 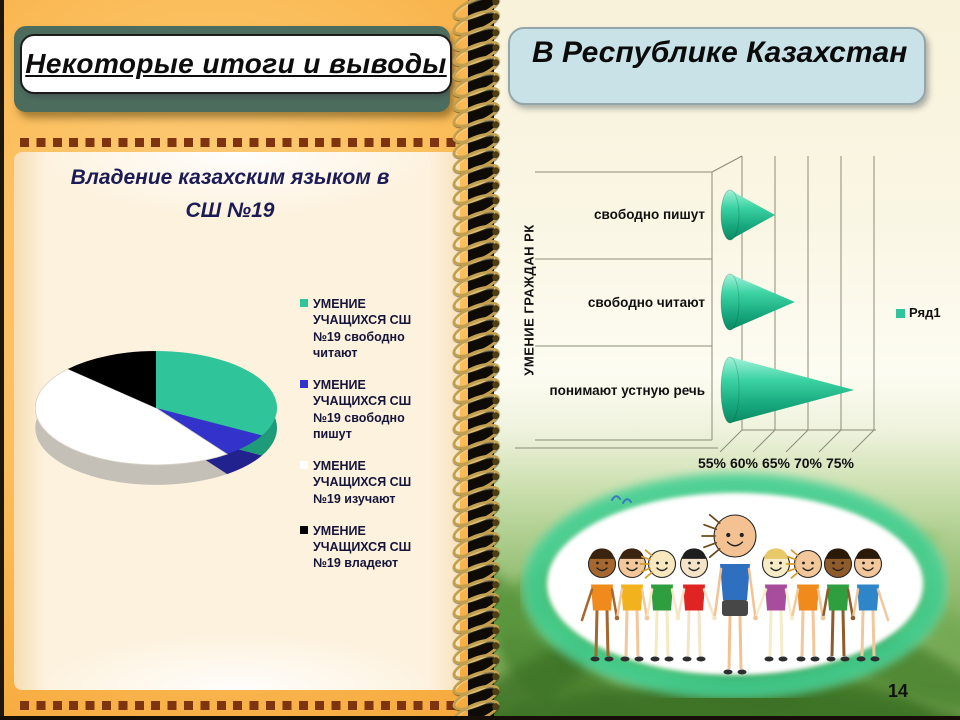 I want to click on dashed-divider-top, so click(x=239, y=142).